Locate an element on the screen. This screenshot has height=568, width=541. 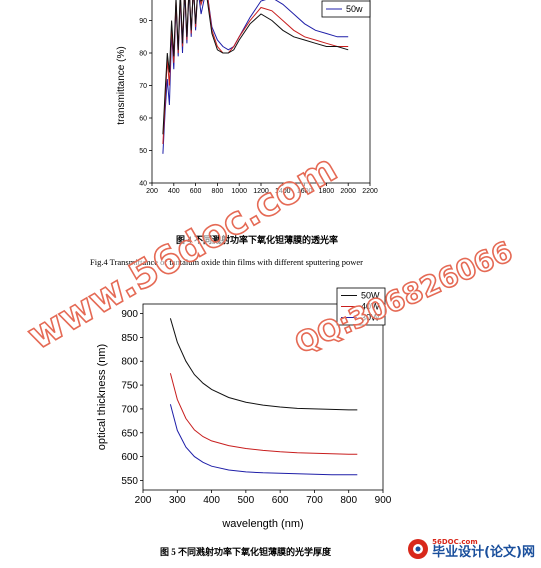
y-axis-label: optical thickness (nm) is located at coordinates (102, 397).